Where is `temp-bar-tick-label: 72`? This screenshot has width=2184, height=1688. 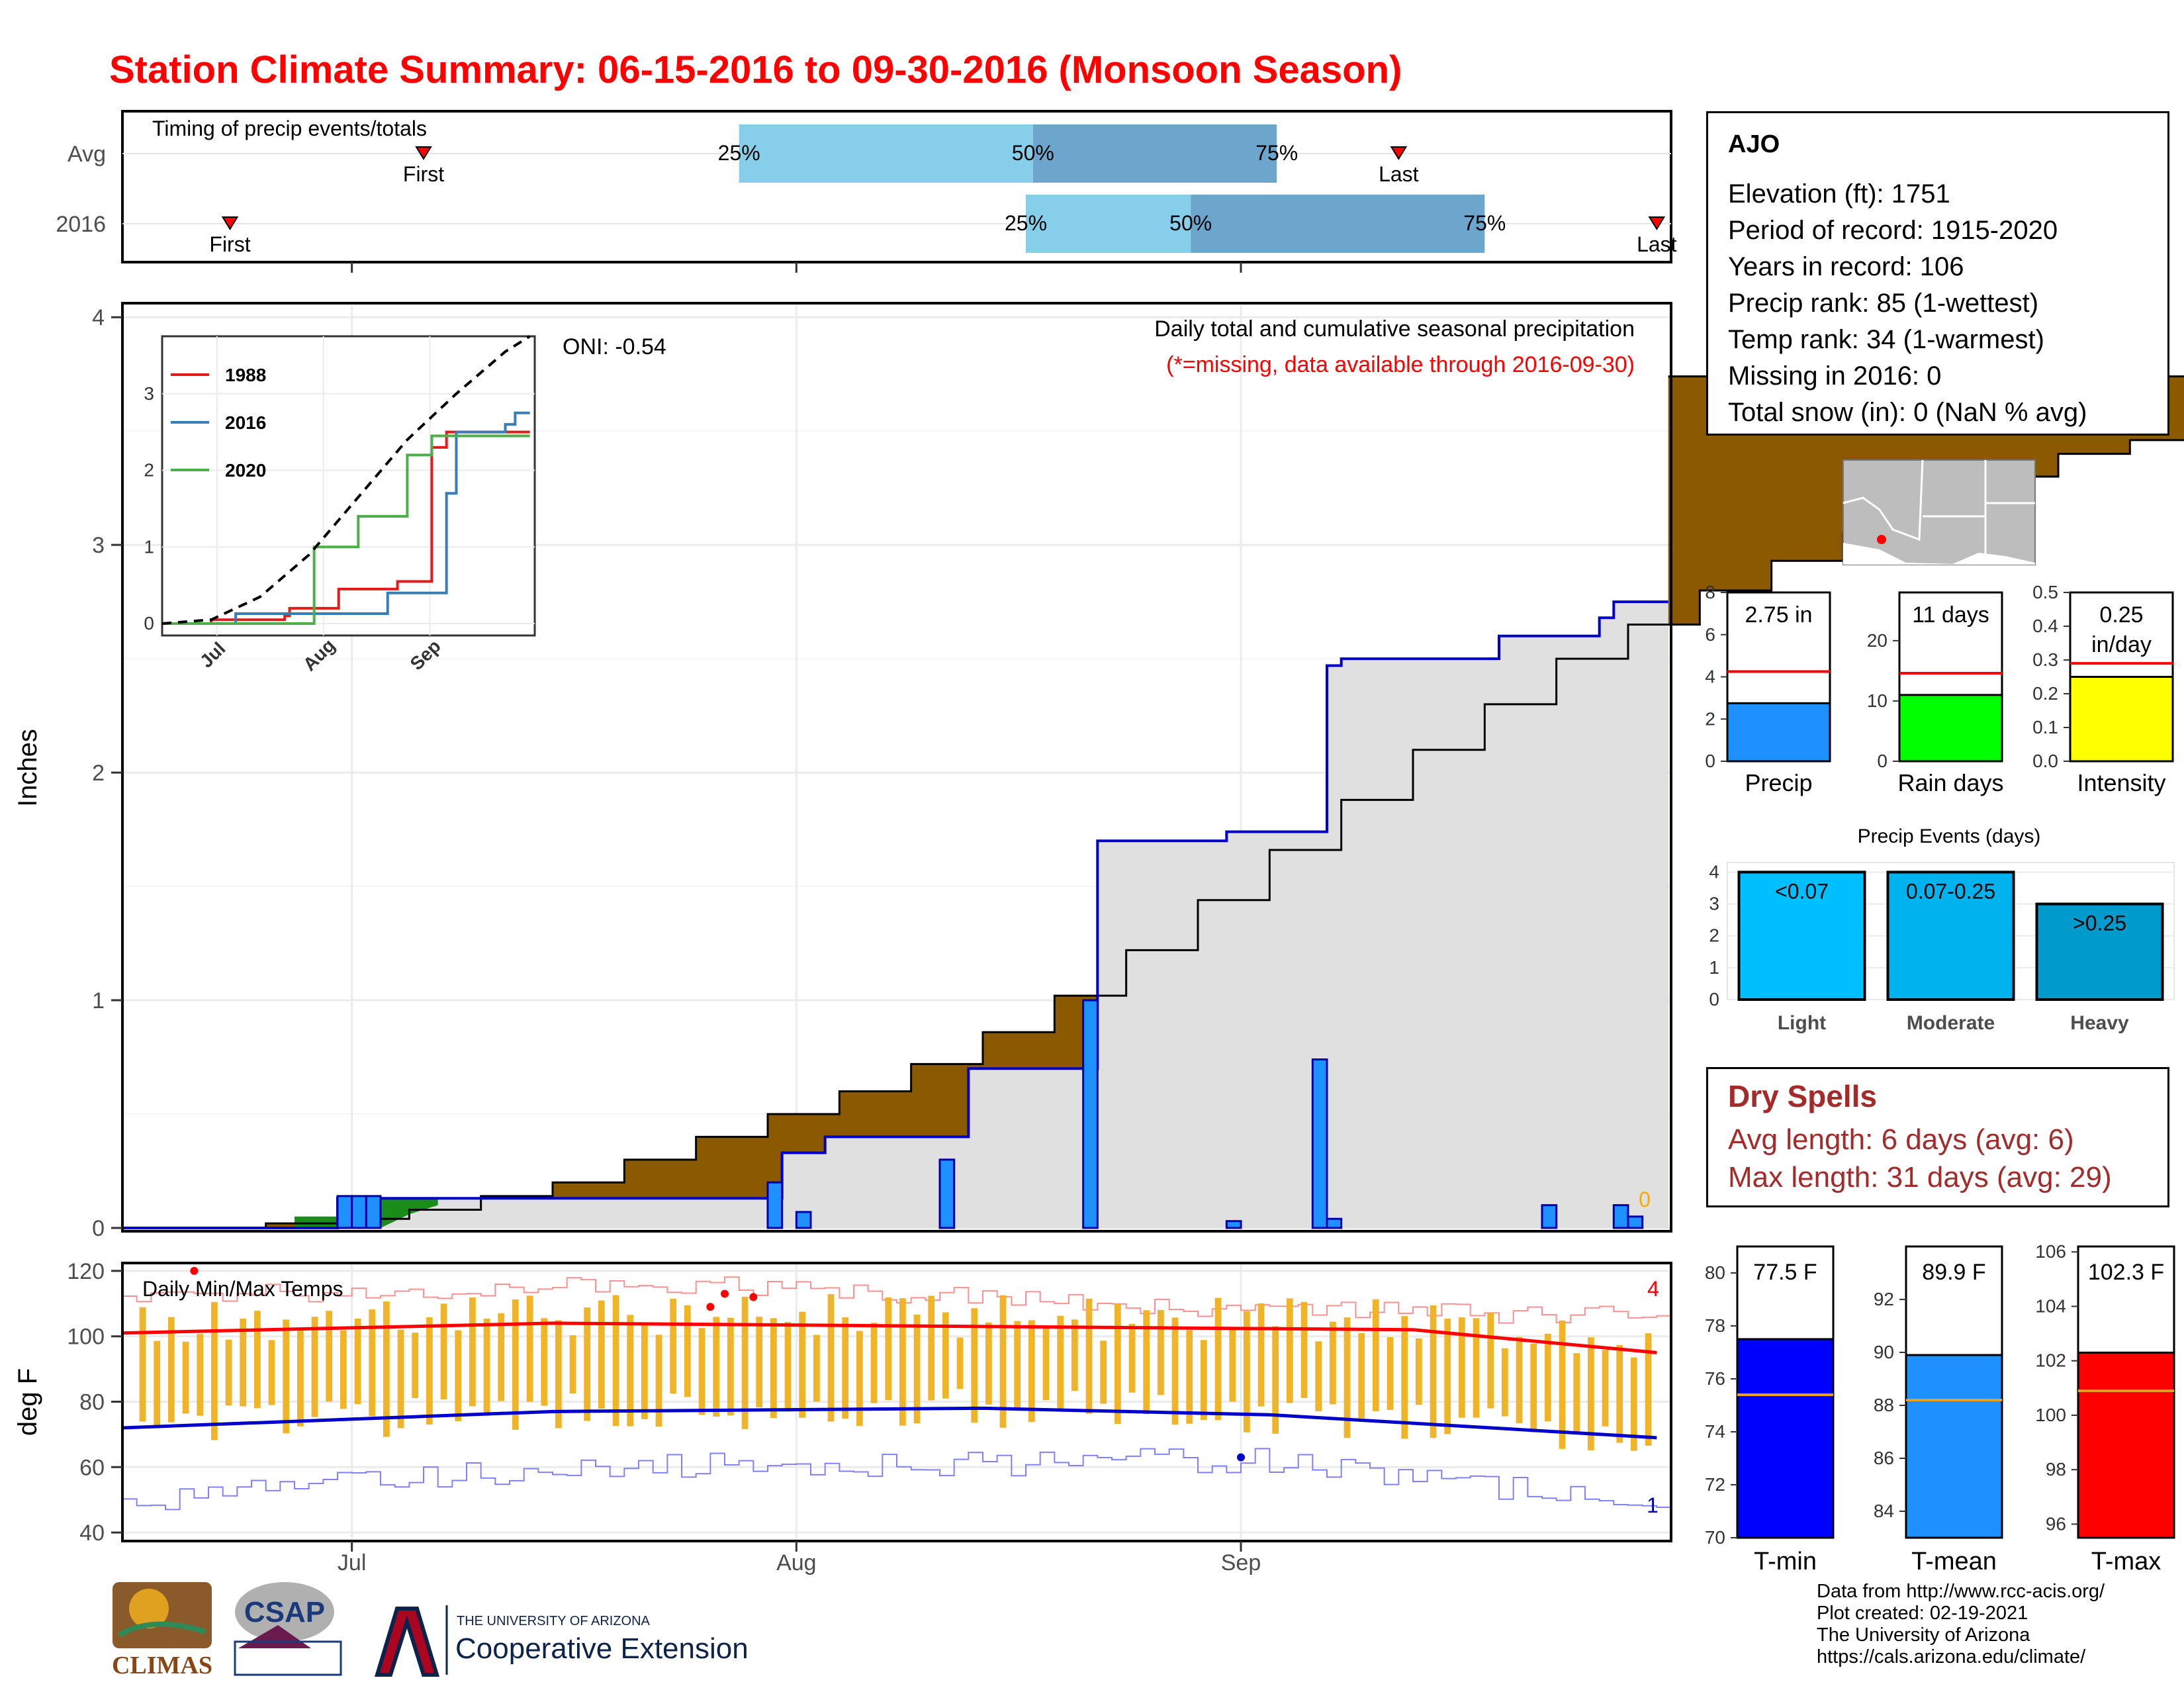 temp-bar-tick-label: 72 is located at coordinates (1715, 1484).